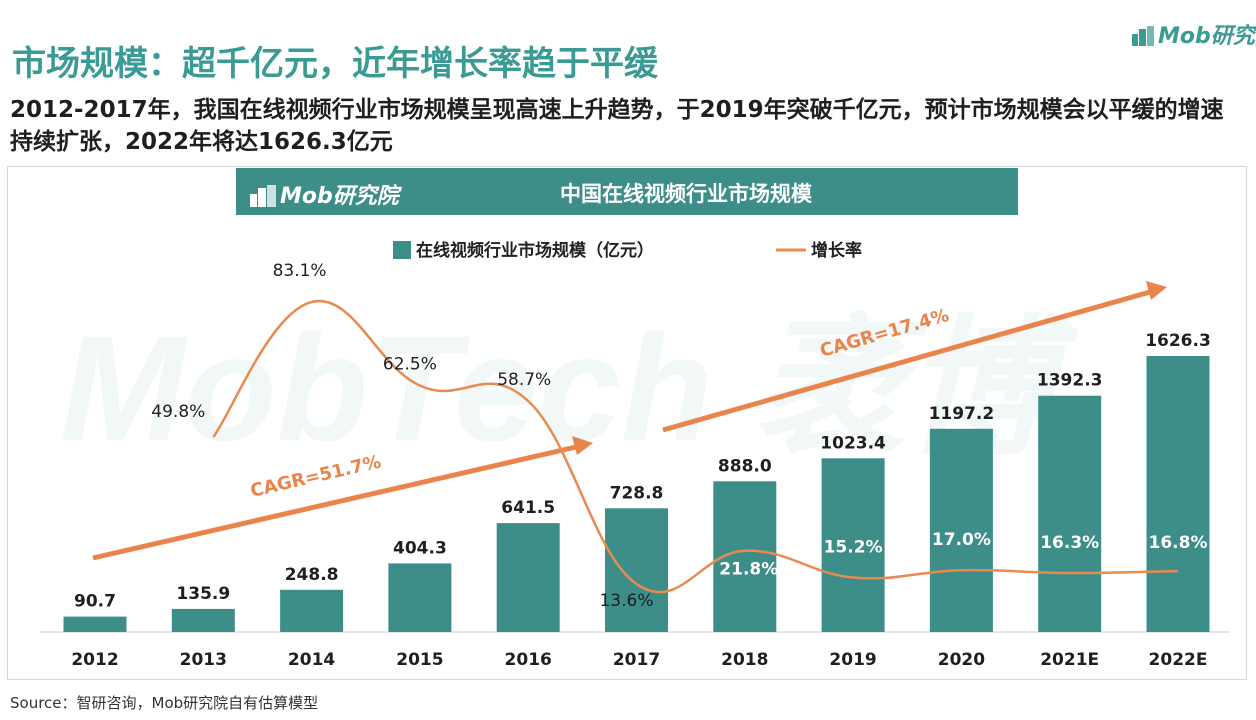 The height and width of the screenshot is (720, 1256). What do you see at coordinates (312, 575) in the screenshot?
I see `bar-value-label: 248.8` at bounding box center [312, 575].